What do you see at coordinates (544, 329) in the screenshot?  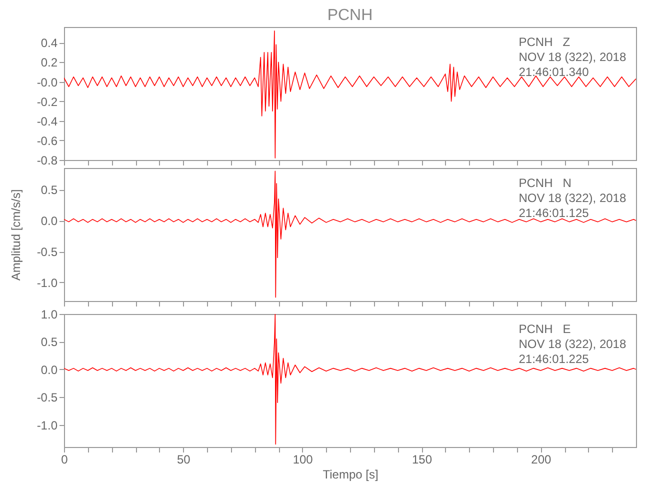 I see `annotation: PCNH E` at bounding box center [544, 329].